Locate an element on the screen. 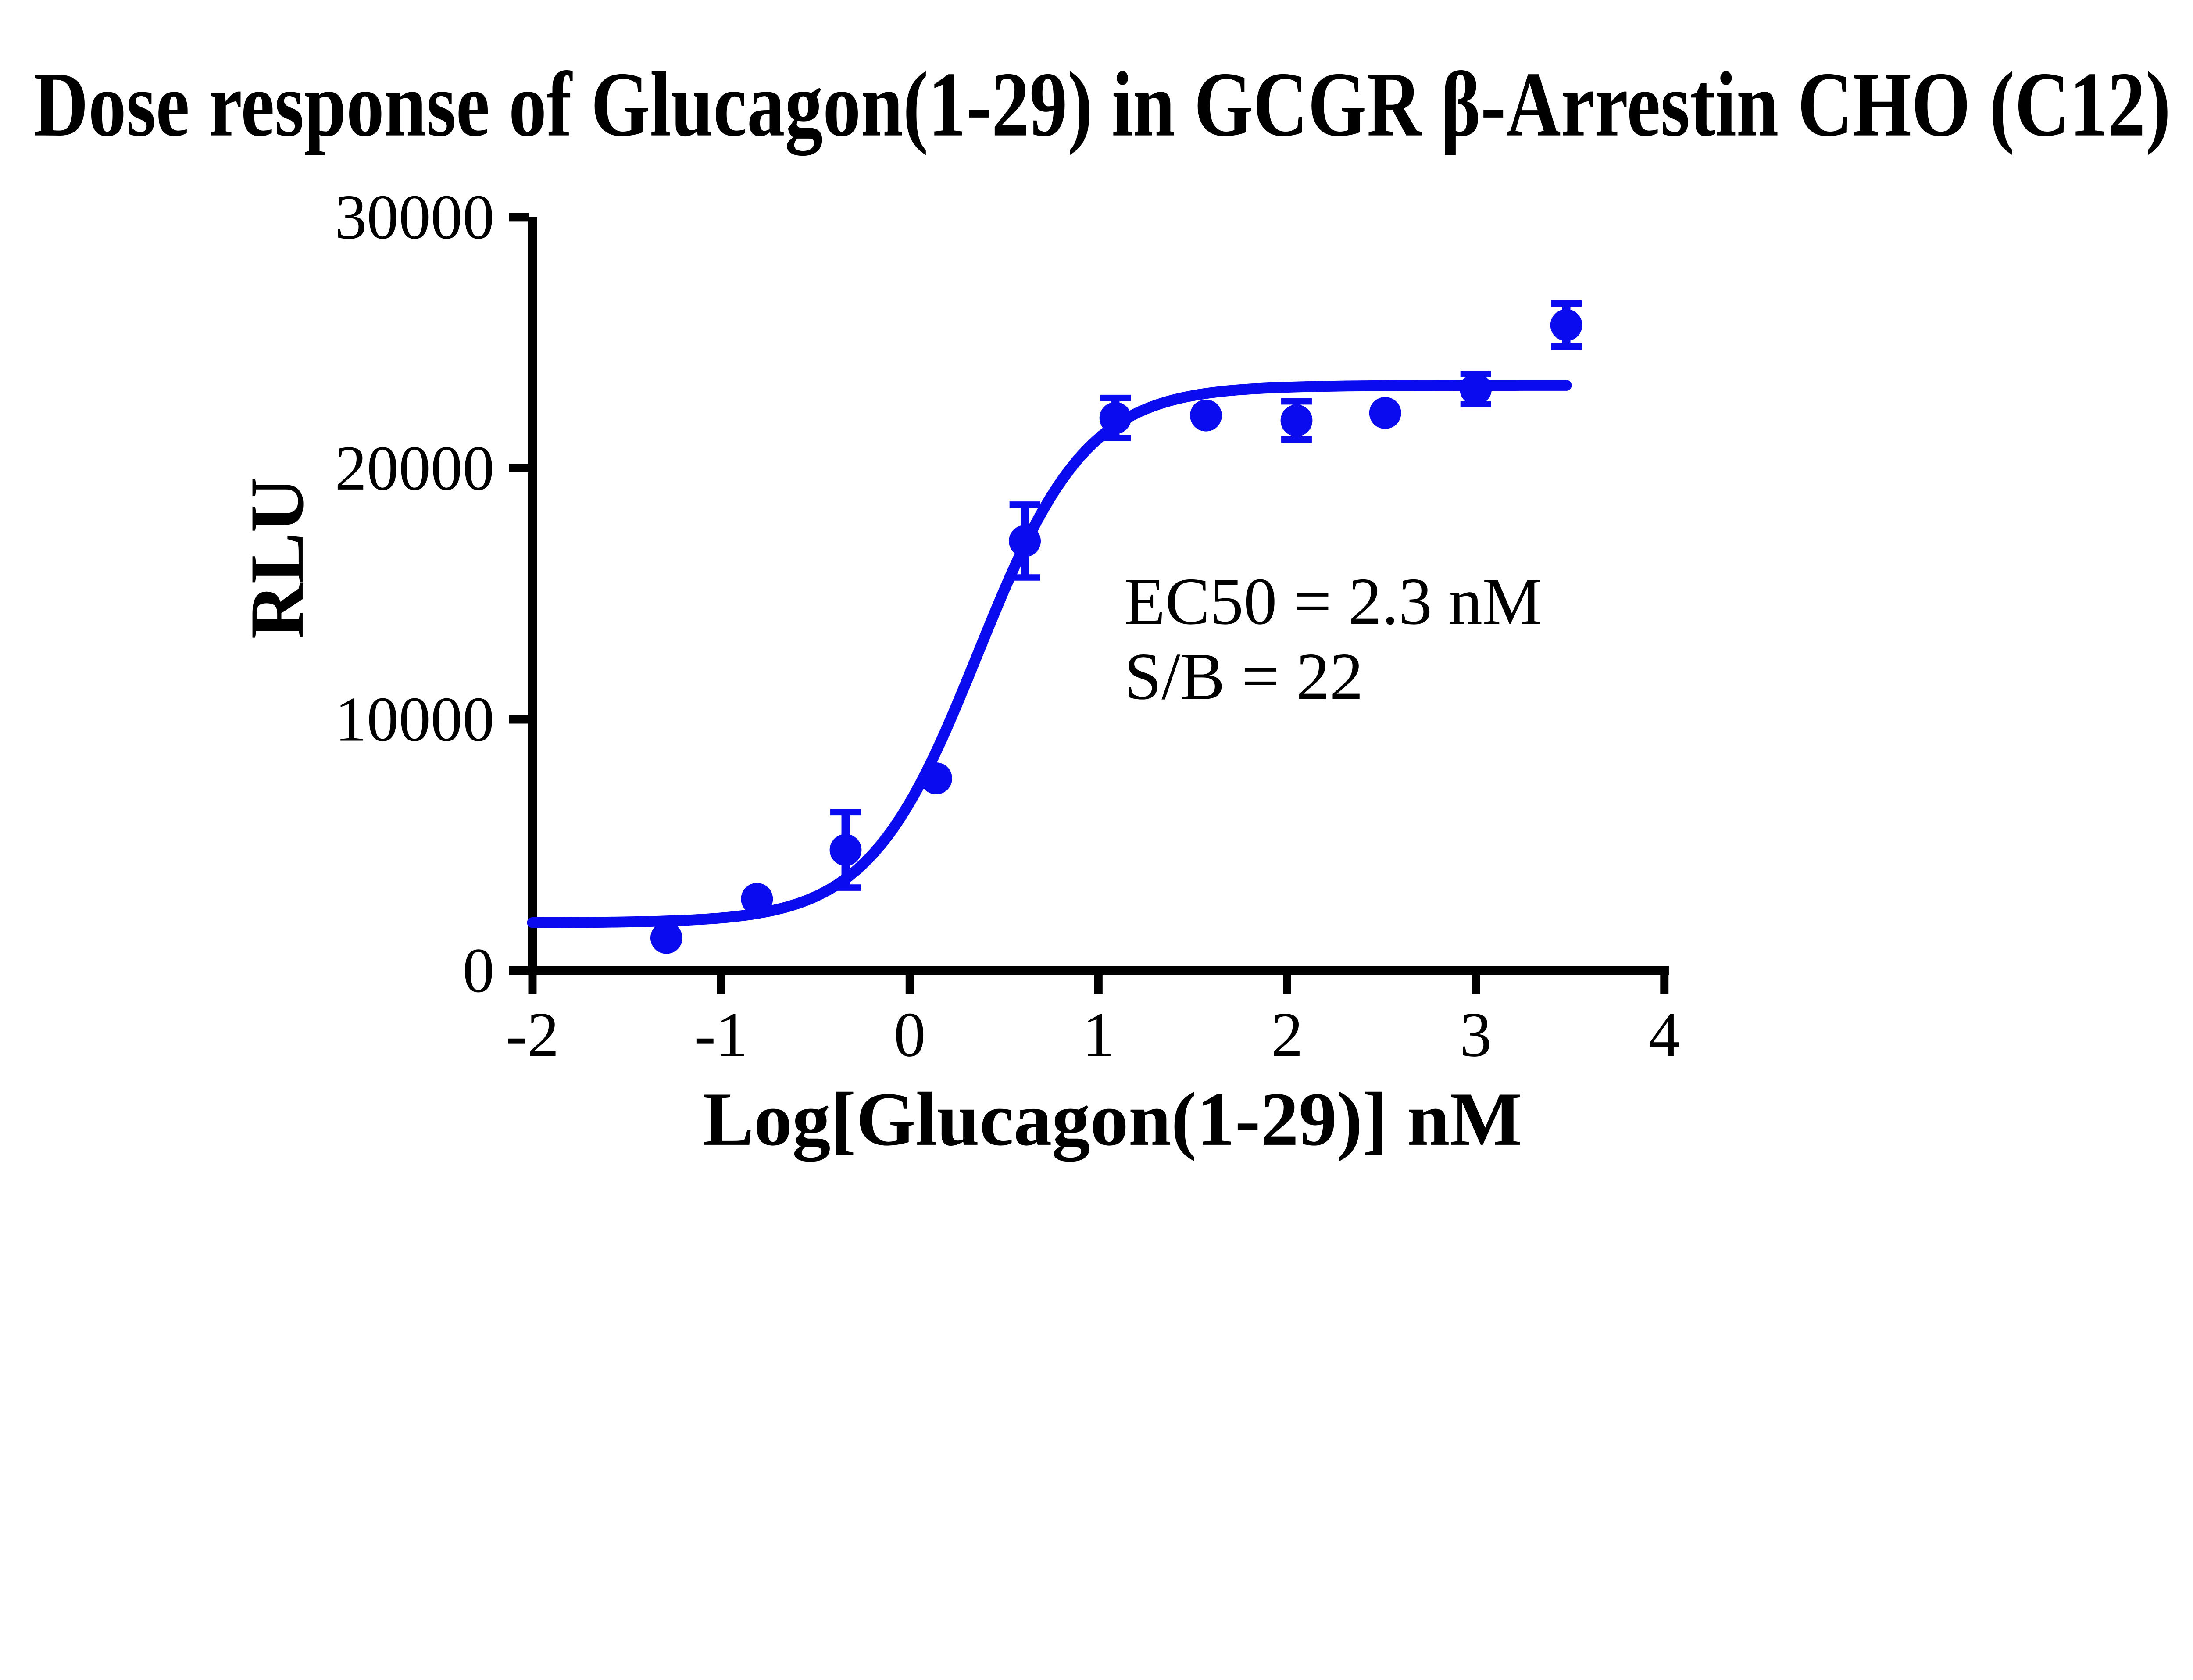 The height and width of the screenshot is (1680, 2193). x-tick-label: -2 is located at coordinates (532, 1034).